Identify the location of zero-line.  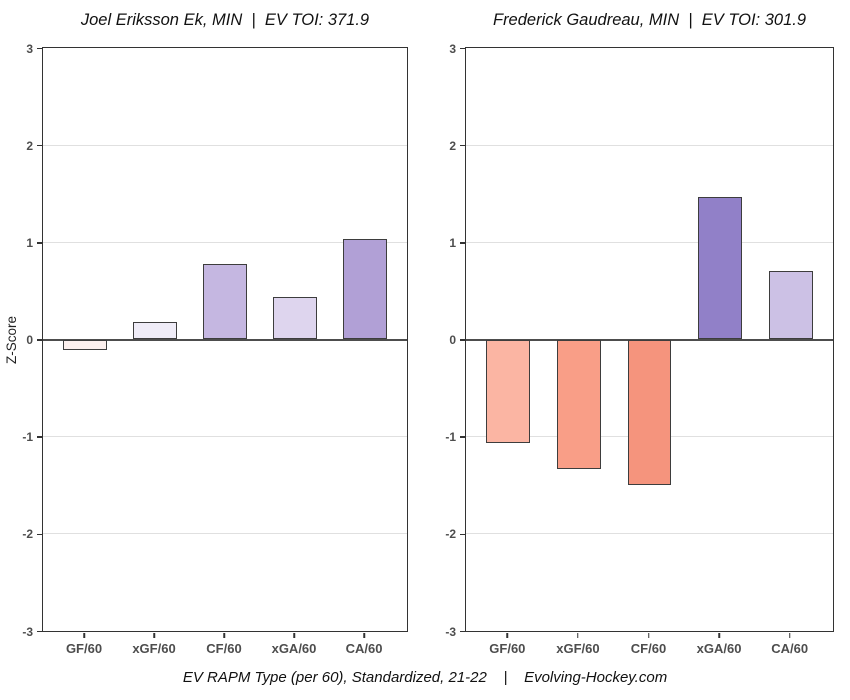
(225, 339).